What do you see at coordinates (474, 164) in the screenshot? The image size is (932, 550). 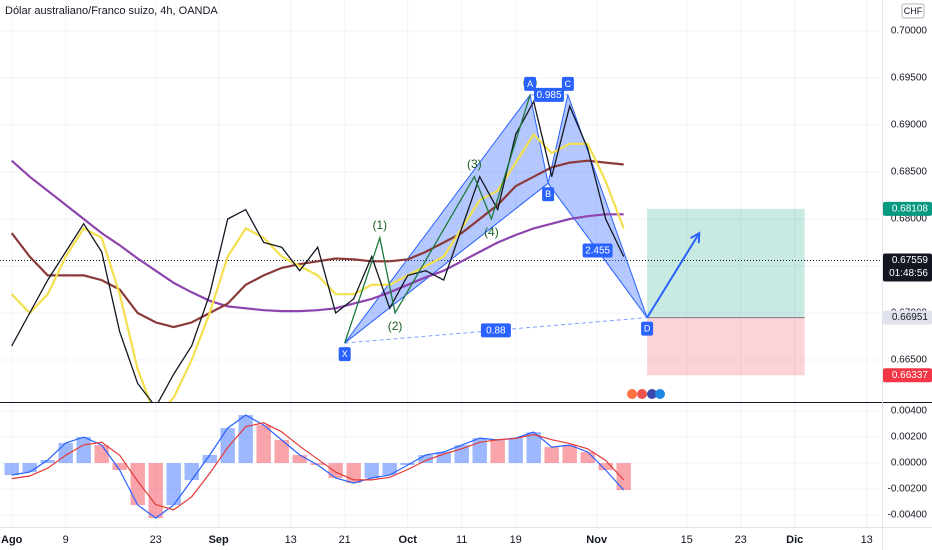 I see `wave-label: (3)` at bounding box center [474, 164].